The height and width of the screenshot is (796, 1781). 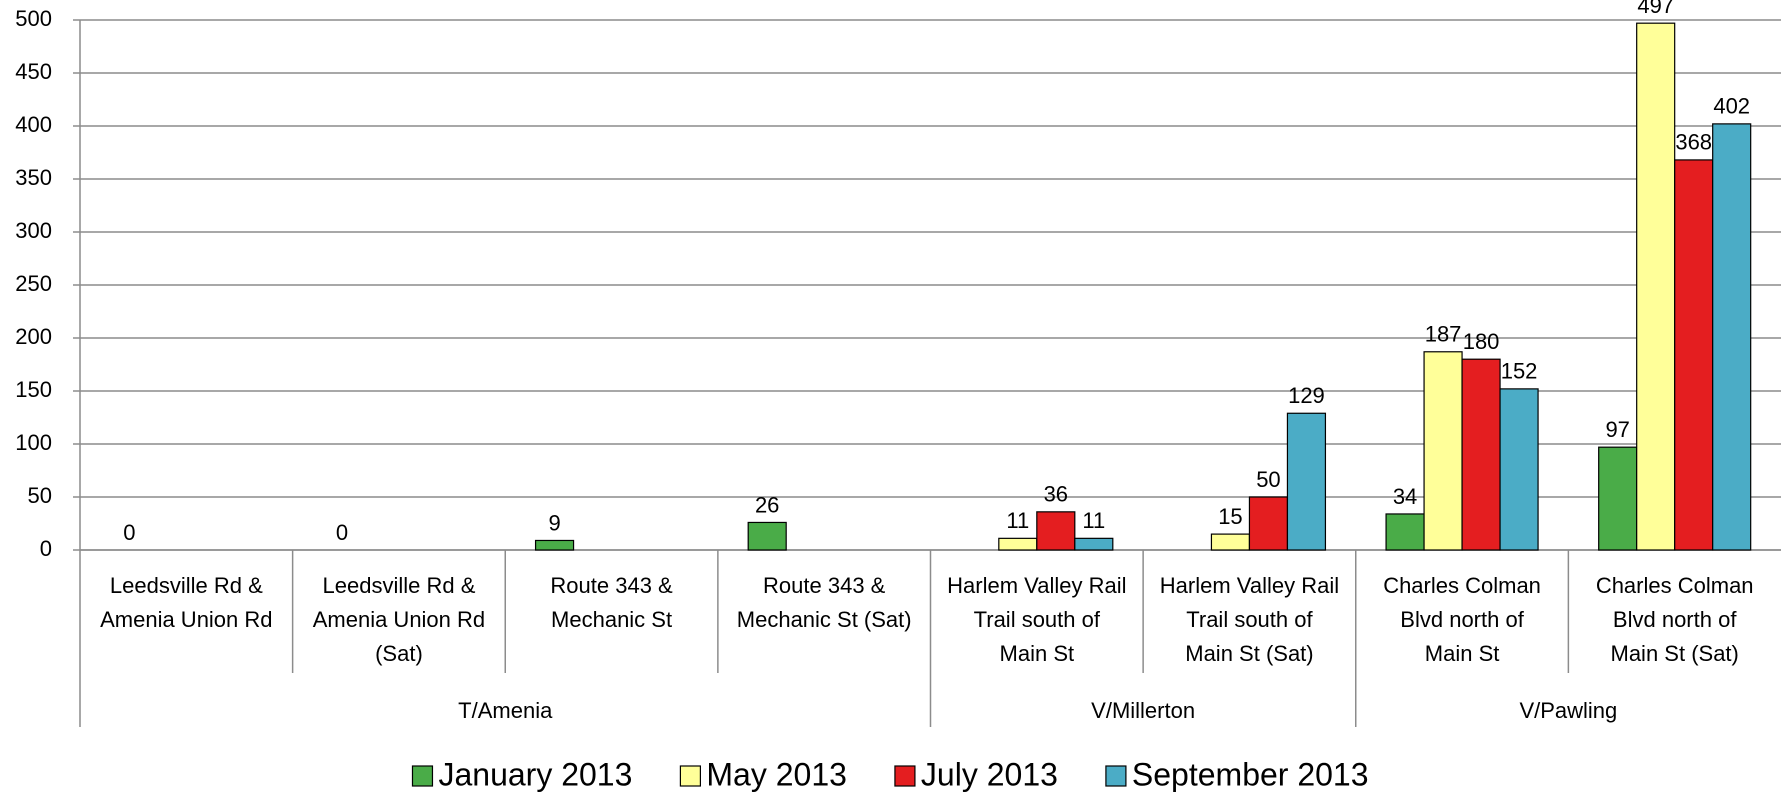 I want to click on data-label: 187, so click(x=1443, y=334).